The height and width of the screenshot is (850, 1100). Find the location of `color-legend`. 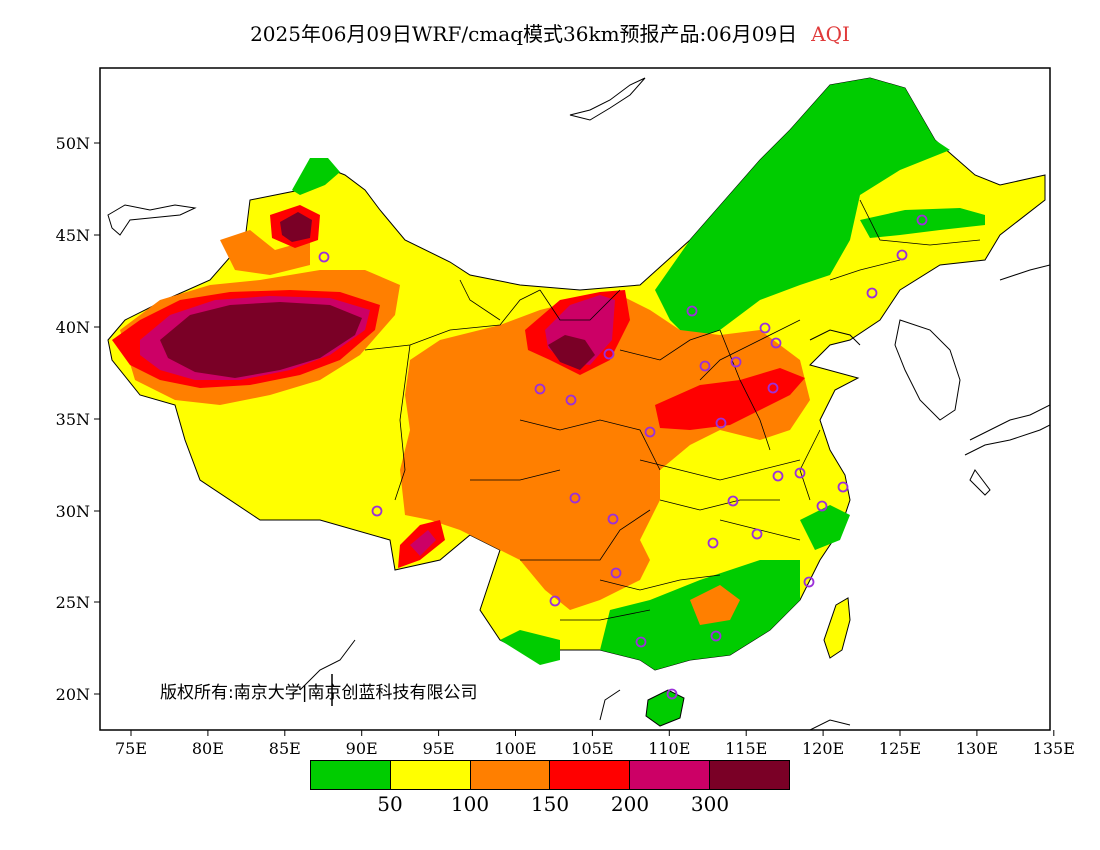

color-legend is located at coordinates (550, 775).